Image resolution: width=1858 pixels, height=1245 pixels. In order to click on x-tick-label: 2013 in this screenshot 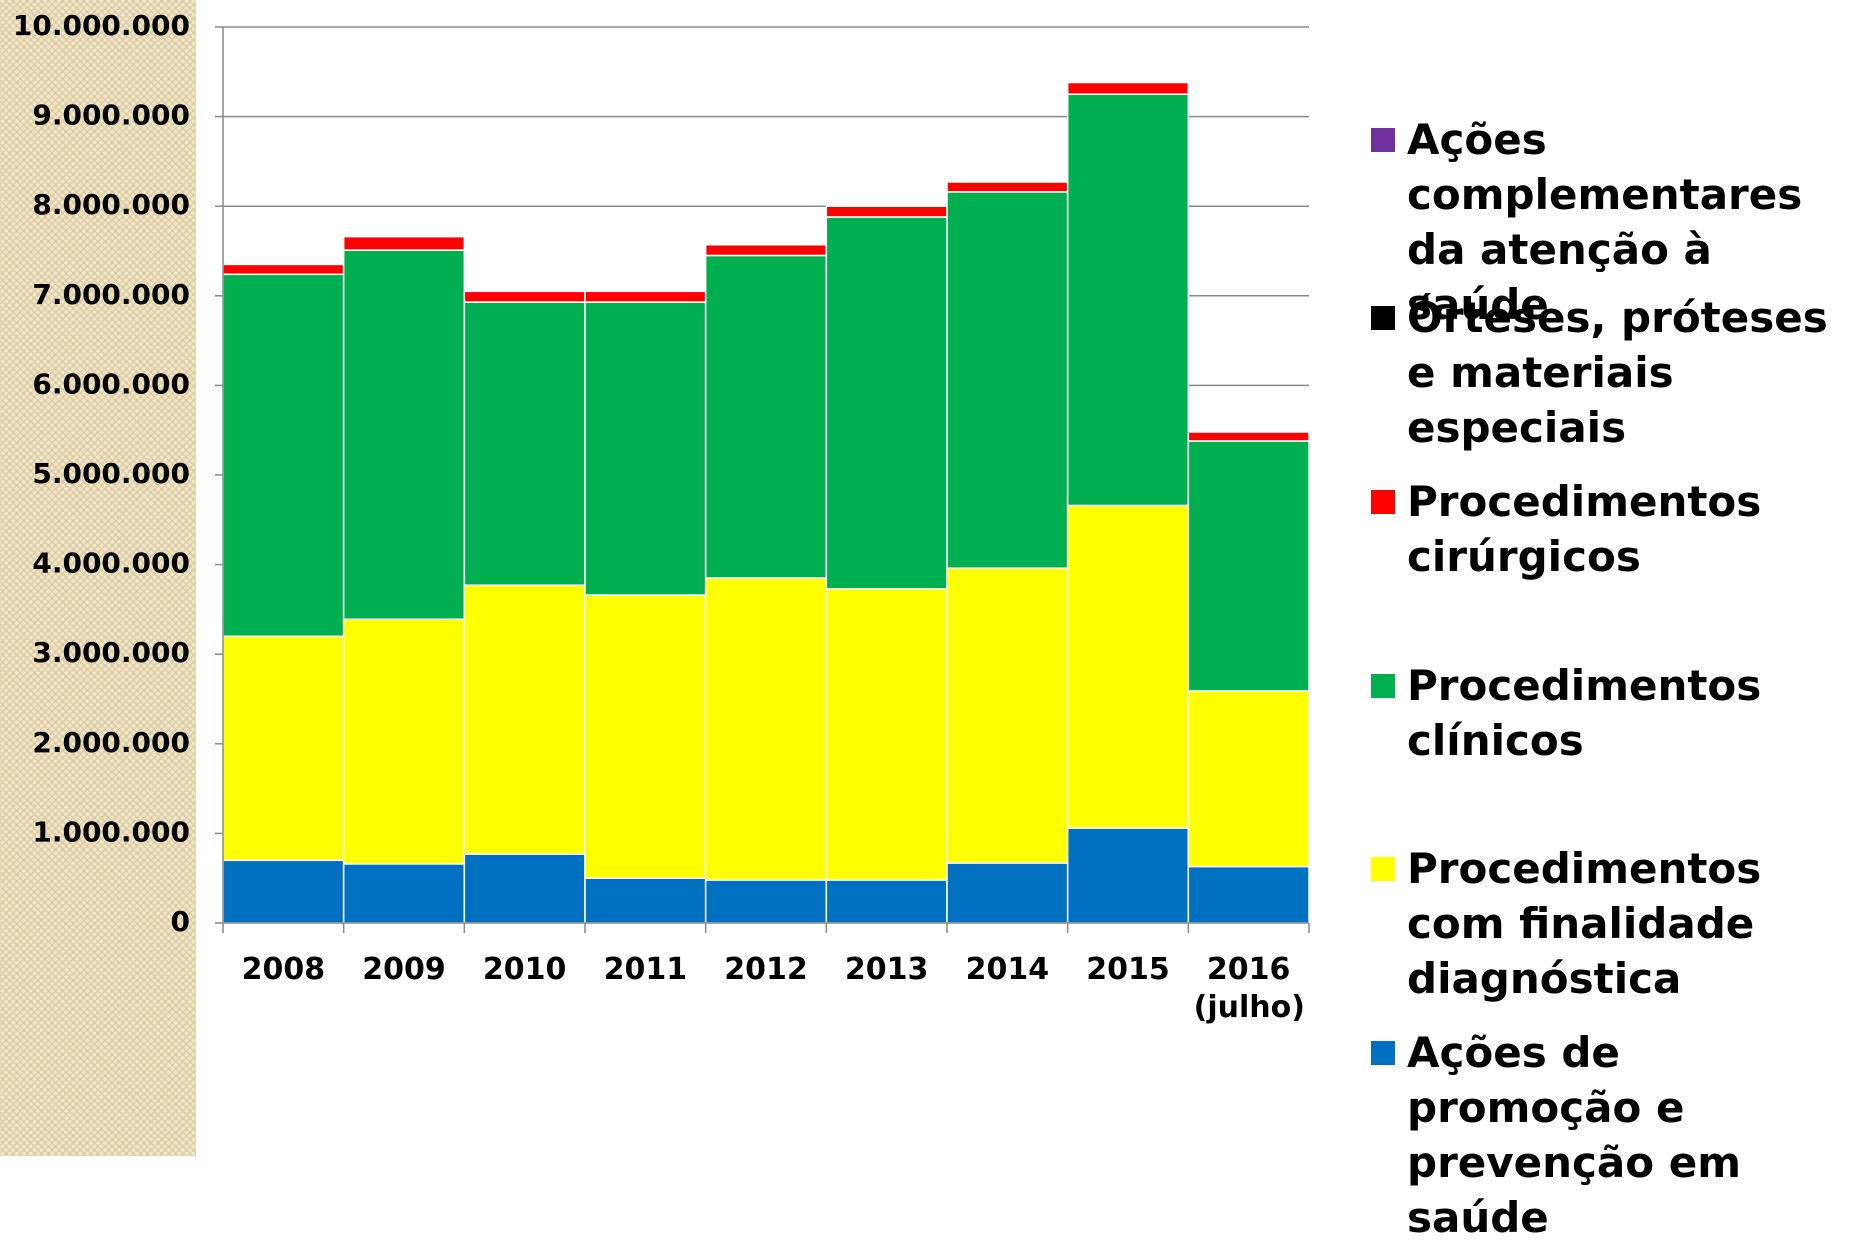, I will do `click(886, 969)`.